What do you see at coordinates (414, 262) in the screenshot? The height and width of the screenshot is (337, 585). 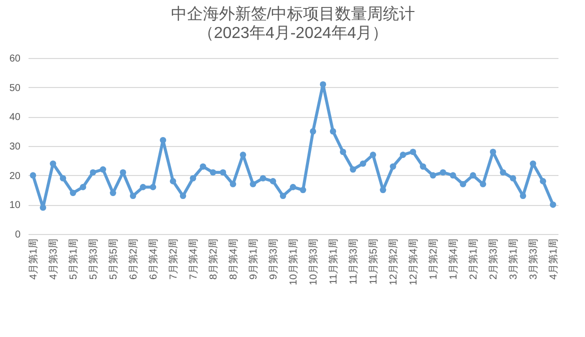 I see `x-tick-label: 12月第4周` at bounding box center [414, 262].